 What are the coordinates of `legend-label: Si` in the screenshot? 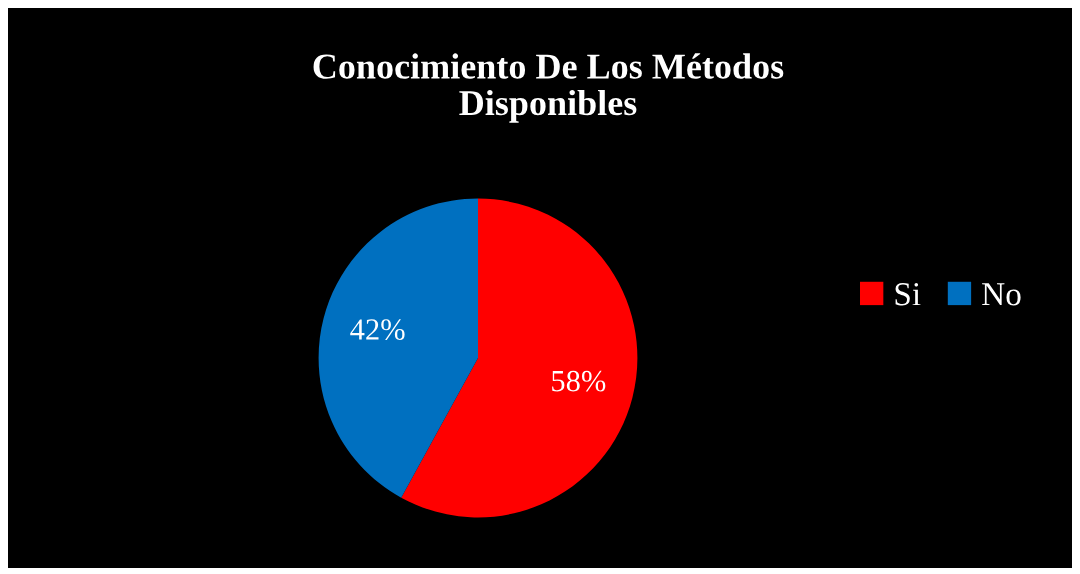 It's located at (908, 294).